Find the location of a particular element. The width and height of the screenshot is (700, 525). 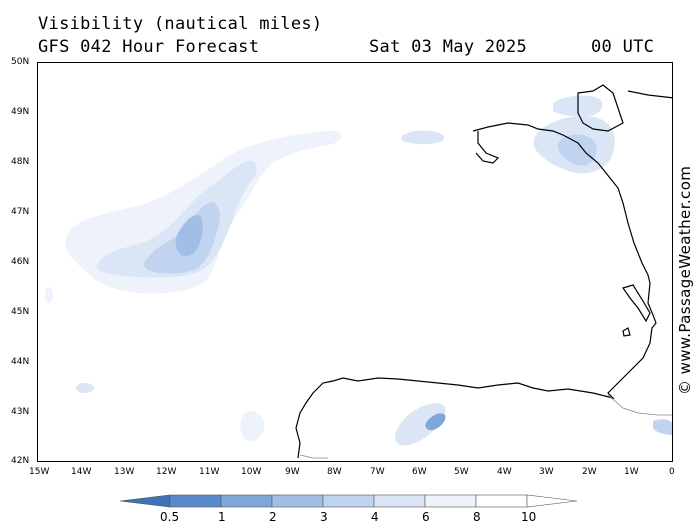

legend-label-4: 4 is located at coordinates (375, 517).